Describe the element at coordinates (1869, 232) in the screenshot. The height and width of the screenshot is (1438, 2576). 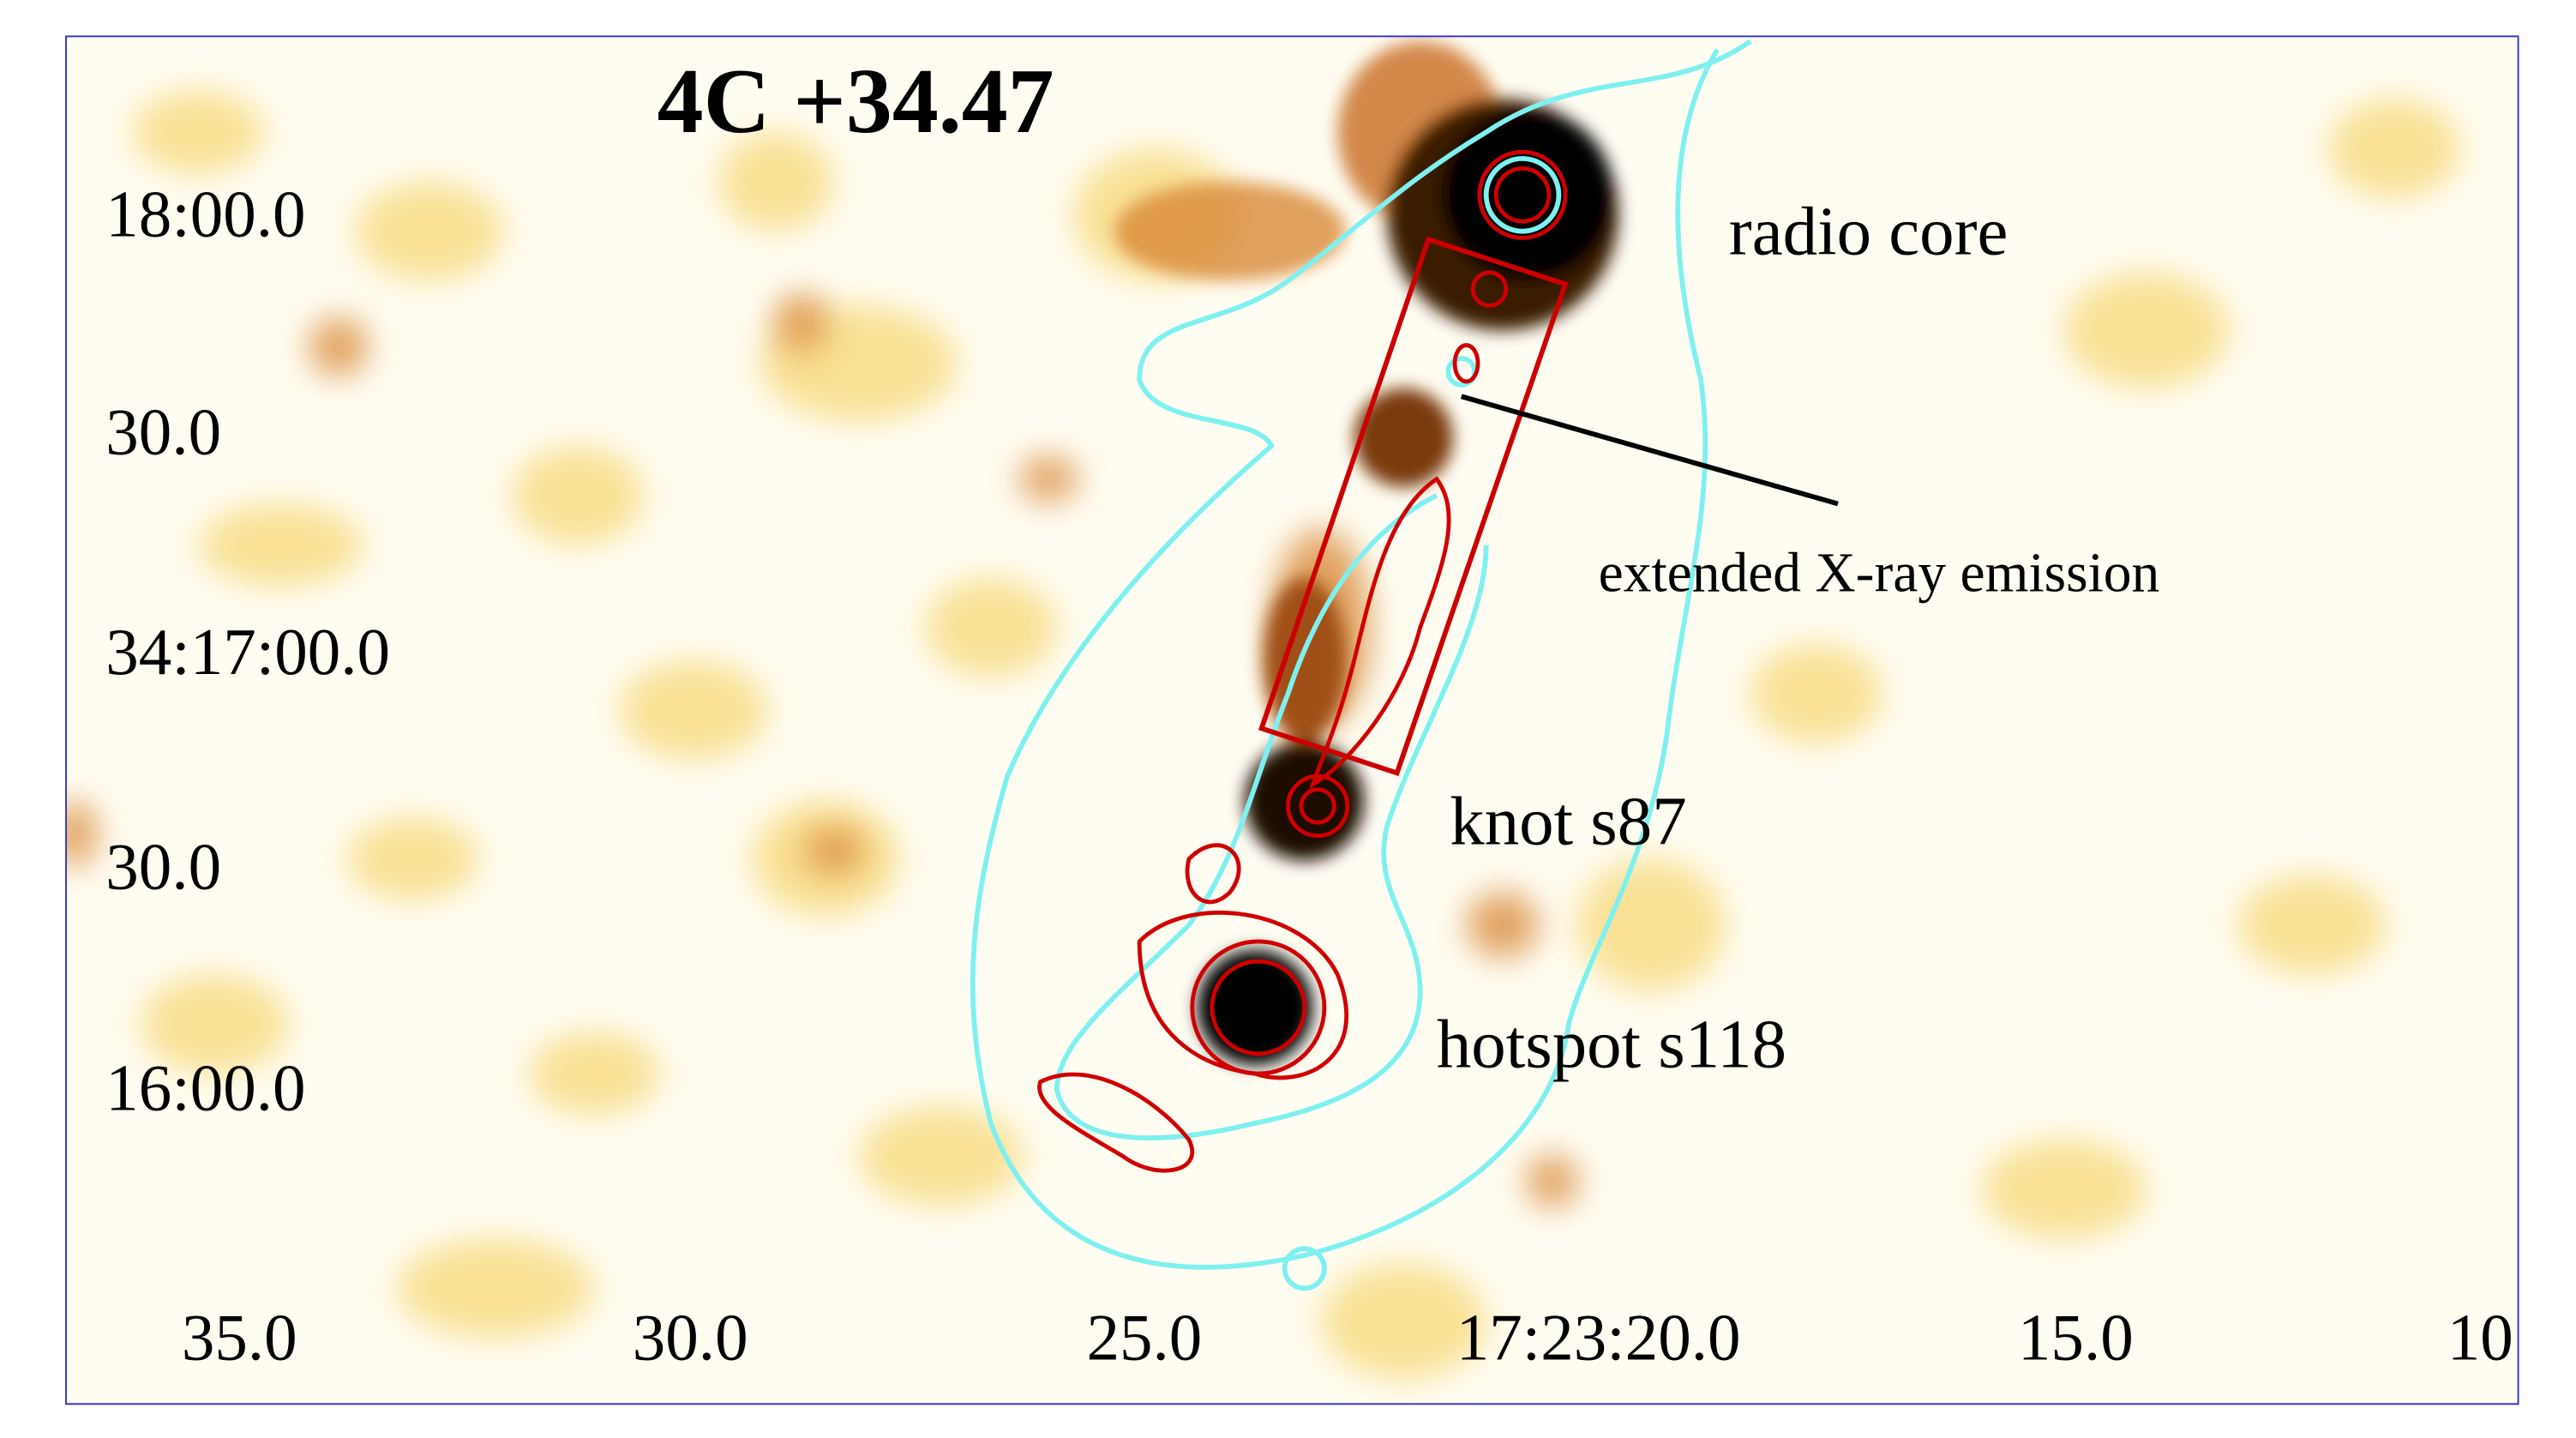
I see `annotation: radio core` at that location.